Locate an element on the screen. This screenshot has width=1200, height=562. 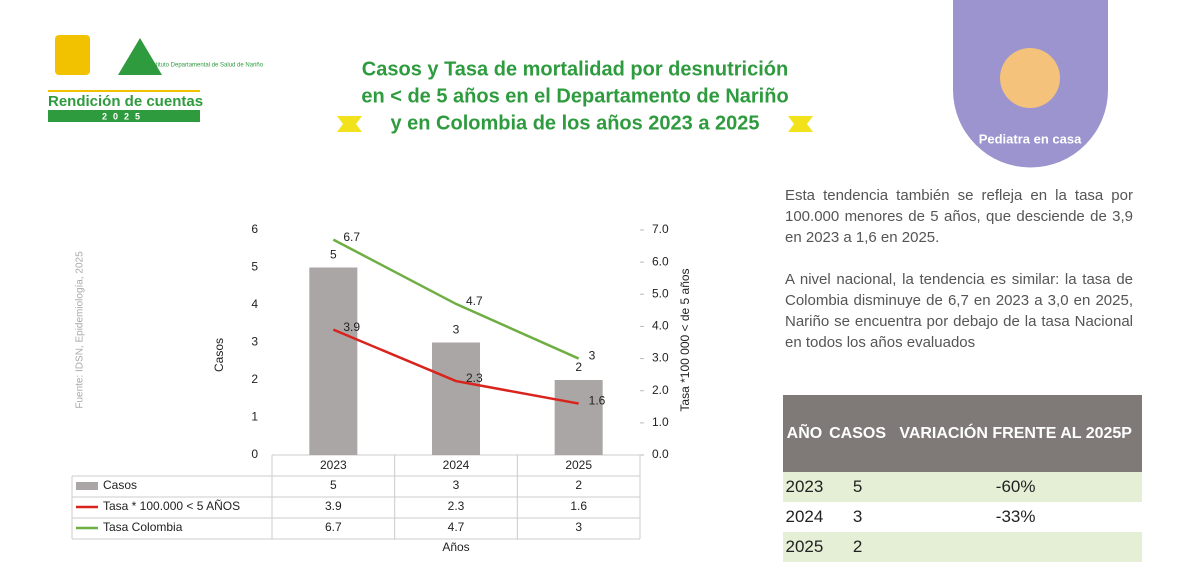
data-label: 3.9 is located at coordinates (351, 327).